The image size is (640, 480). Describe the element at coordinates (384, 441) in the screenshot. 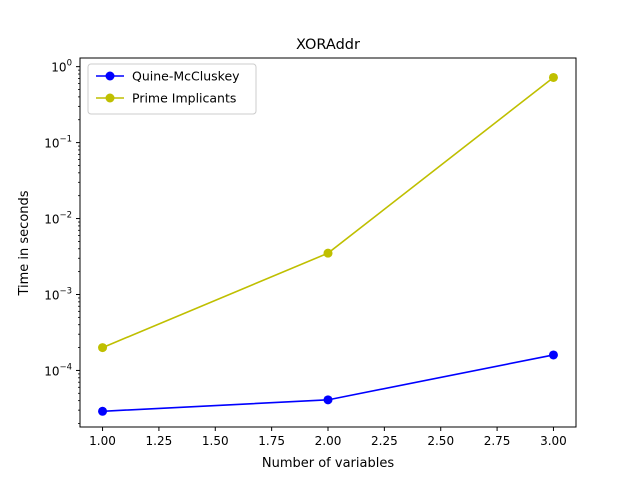

I see `x-tick-label: 2.25` at that location.